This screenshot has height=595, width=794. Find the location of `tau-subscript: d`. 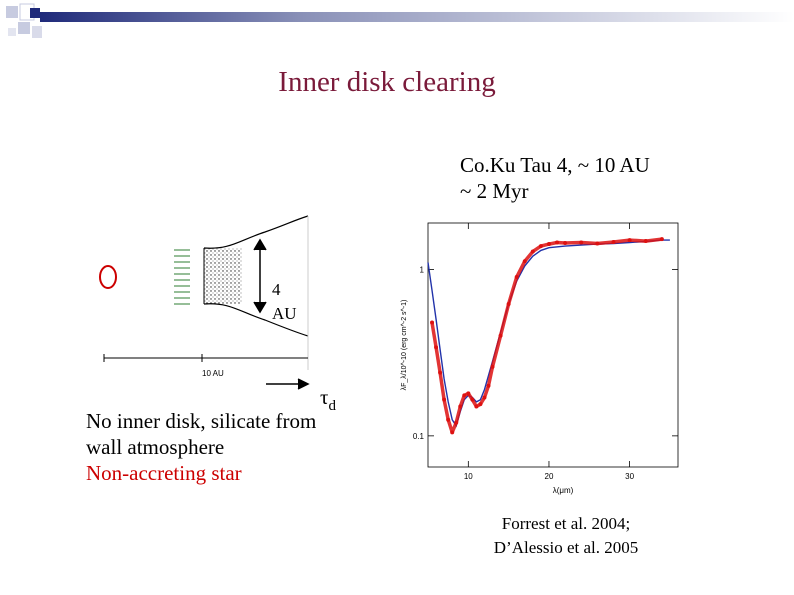

tau-subscript: d is located at coordinates (332, 406).